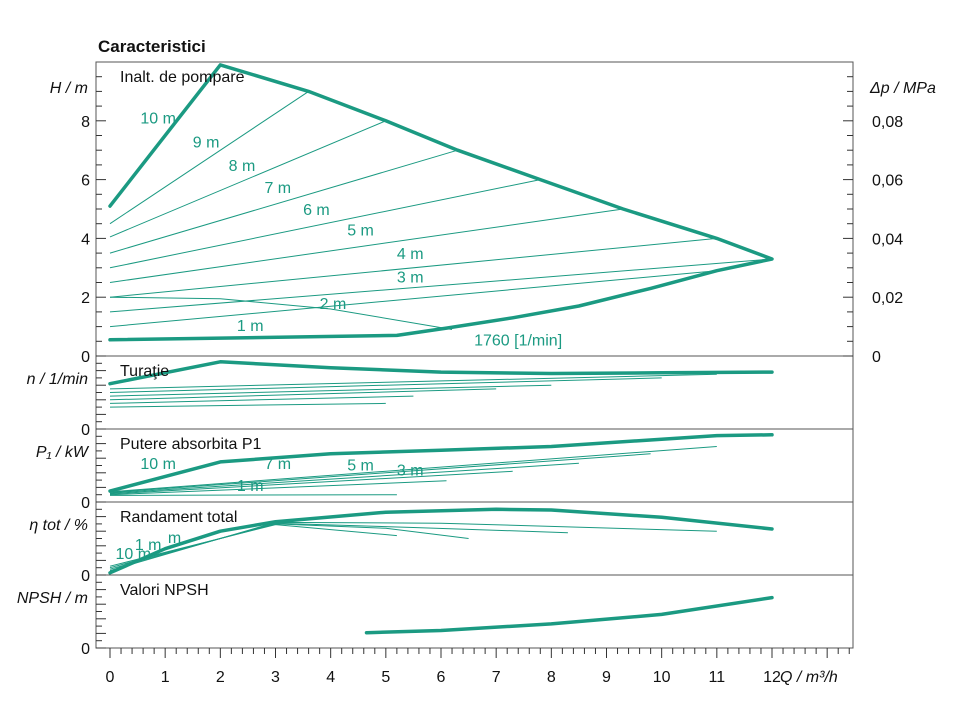 The image size is (960, 728). What do you see at coordinates (85, 298) in the screenshot?
I see `y-tick-label-head: 2` at bounding box center [85, 298].